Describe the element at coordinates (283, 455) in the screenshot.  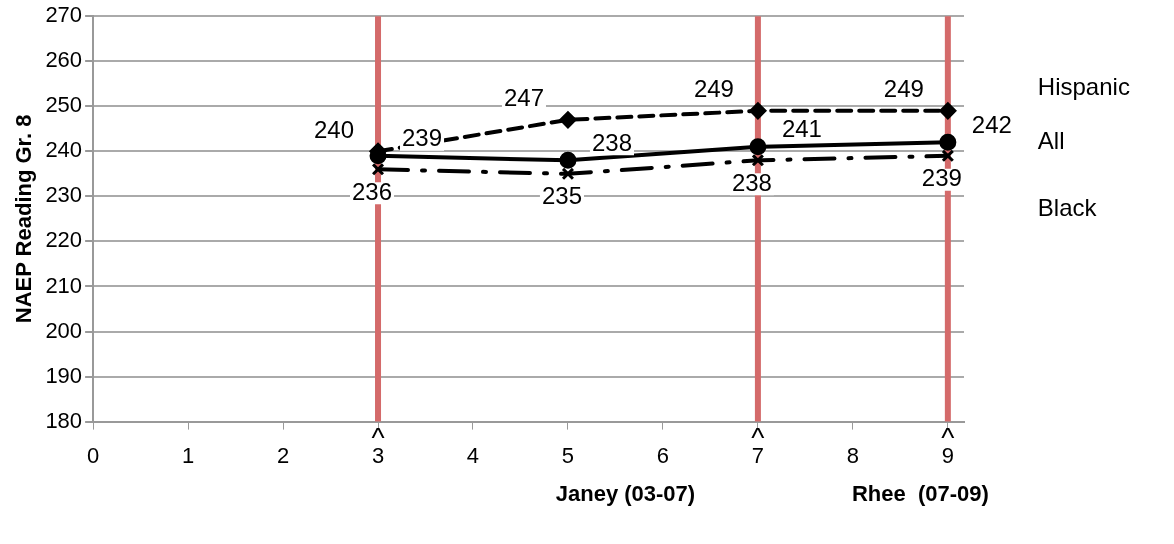
I see `x-tick-label: 2` at that location.